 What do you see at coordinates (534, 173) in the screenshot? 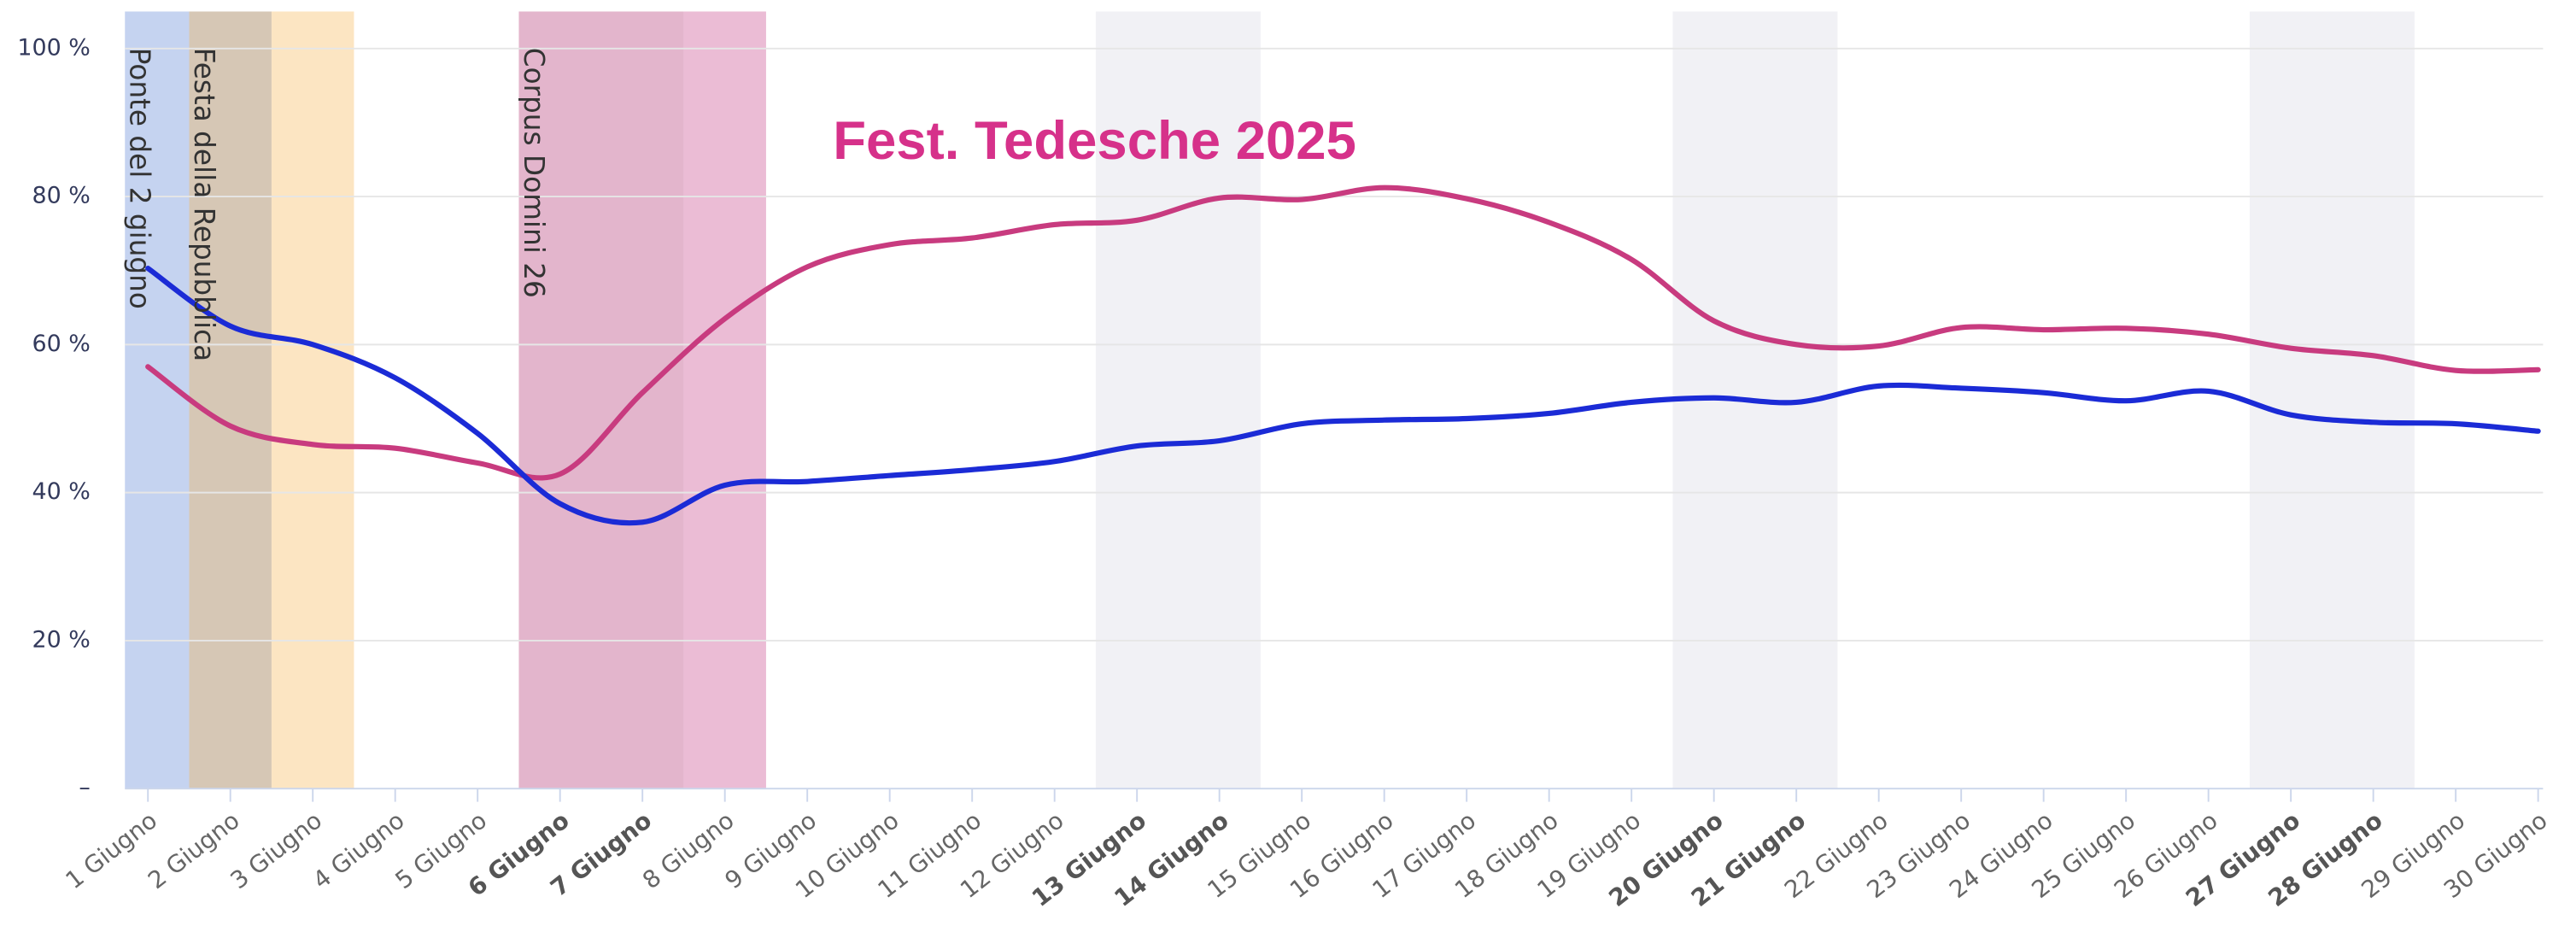
I see `band-label: Corpus Domini 26` at bounding box center [534, 173].